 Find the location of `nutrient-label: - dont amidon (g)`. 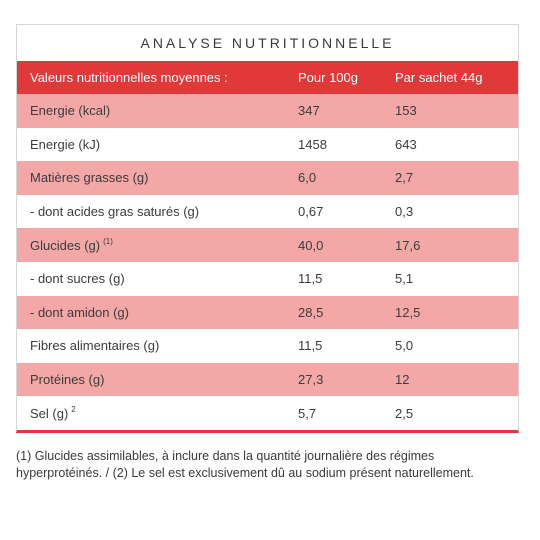

nutrient-label: - dont amidon (g) is located at coordinates (79, 312).